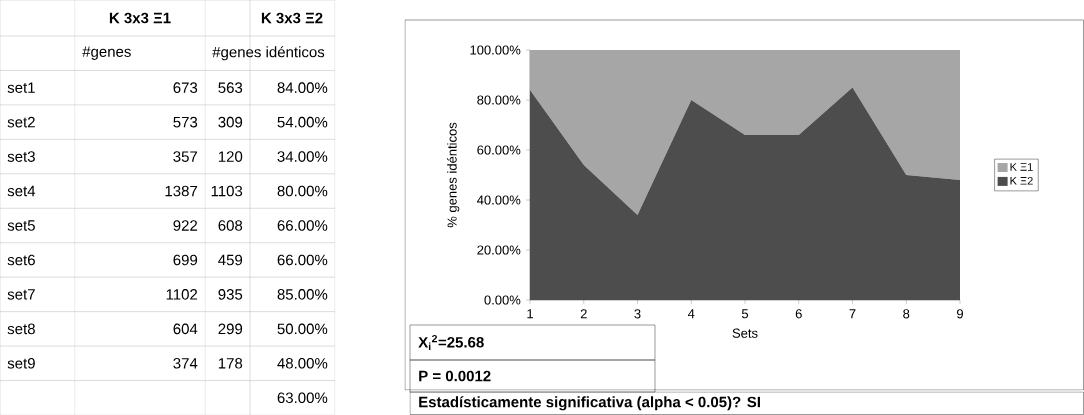  I want to click on legend-label: K Ξ1, so click(1021, 167).